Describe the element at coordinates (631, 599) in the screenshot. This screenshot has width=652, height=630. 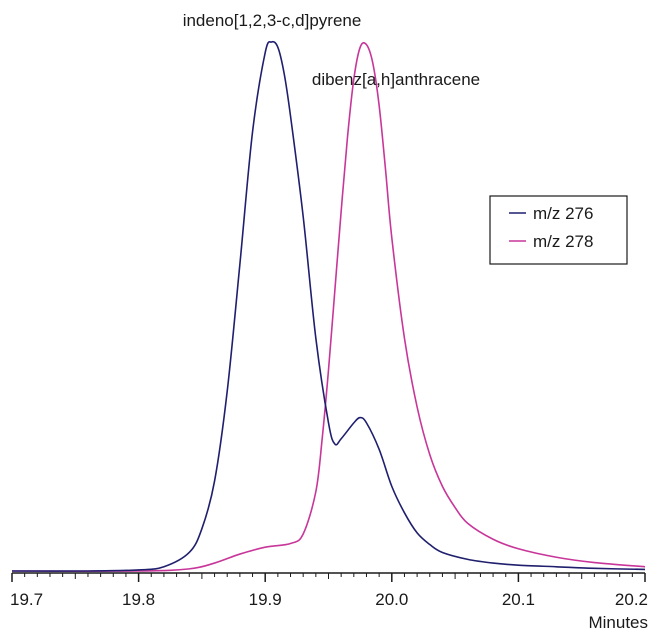
I see `x-tick-label: 20.2` at that location.